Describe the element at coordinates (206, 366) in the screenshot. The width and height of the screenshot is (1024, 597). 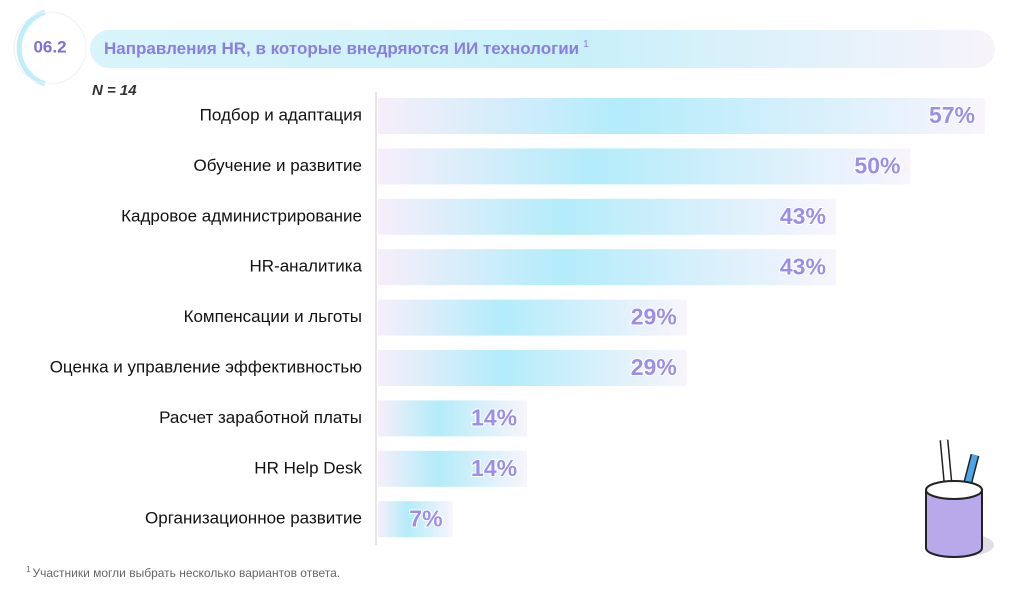
I see `category-label: Оценка и управление эффективностью` at that location.